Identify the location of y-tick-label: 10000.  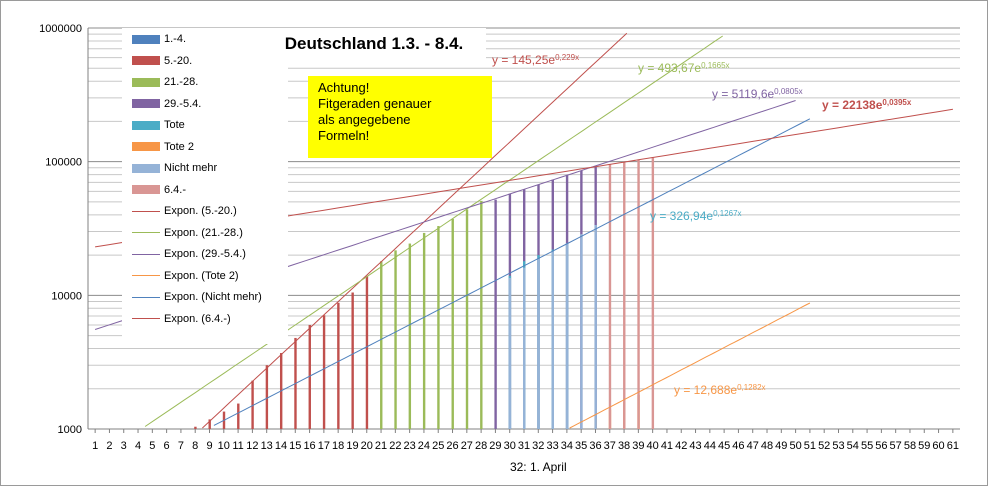
(66, 296).